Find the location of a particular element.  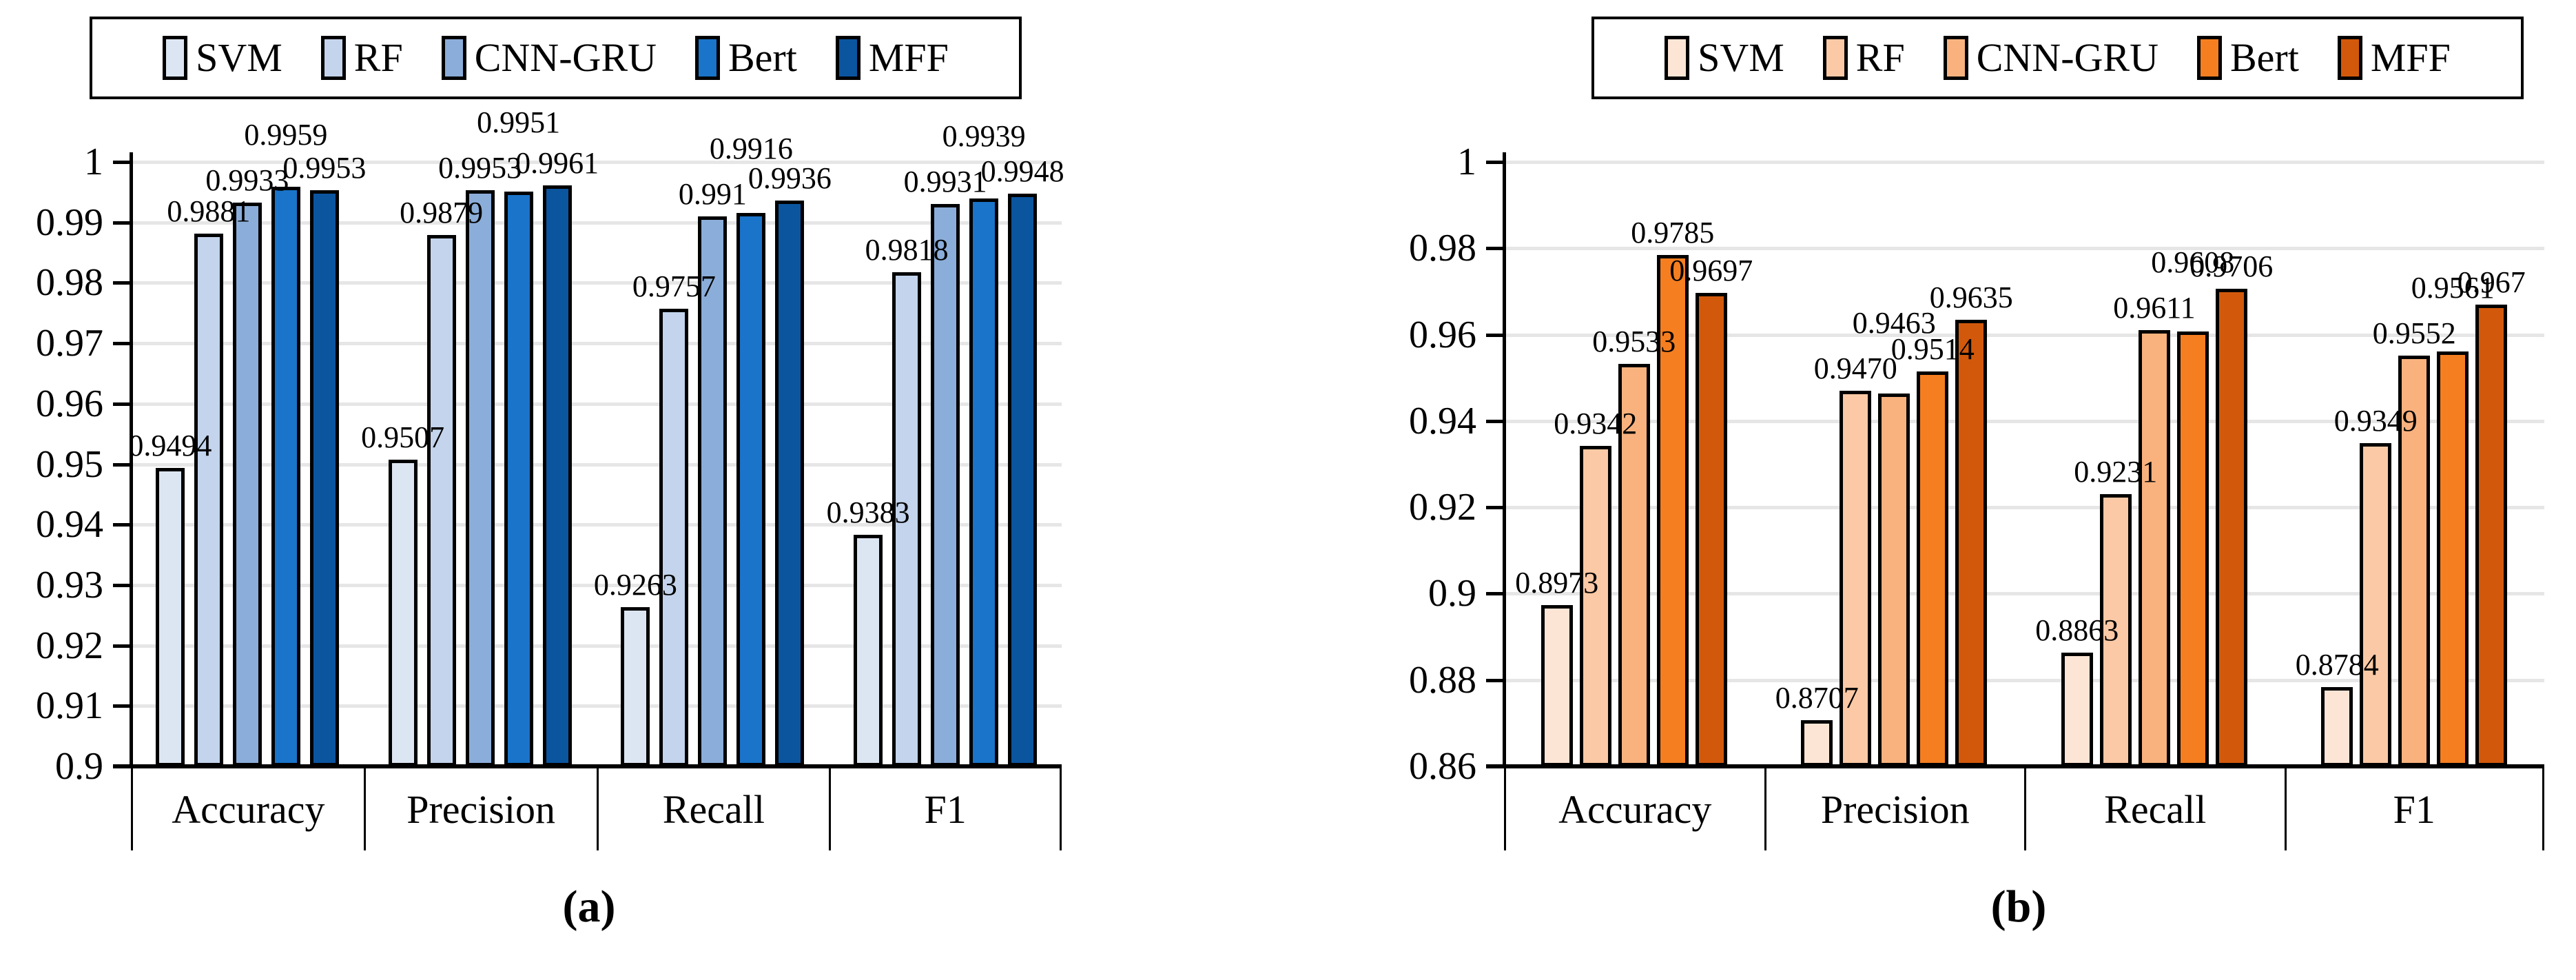

data-label: 0.9879 is located at coordinates (442, 213).